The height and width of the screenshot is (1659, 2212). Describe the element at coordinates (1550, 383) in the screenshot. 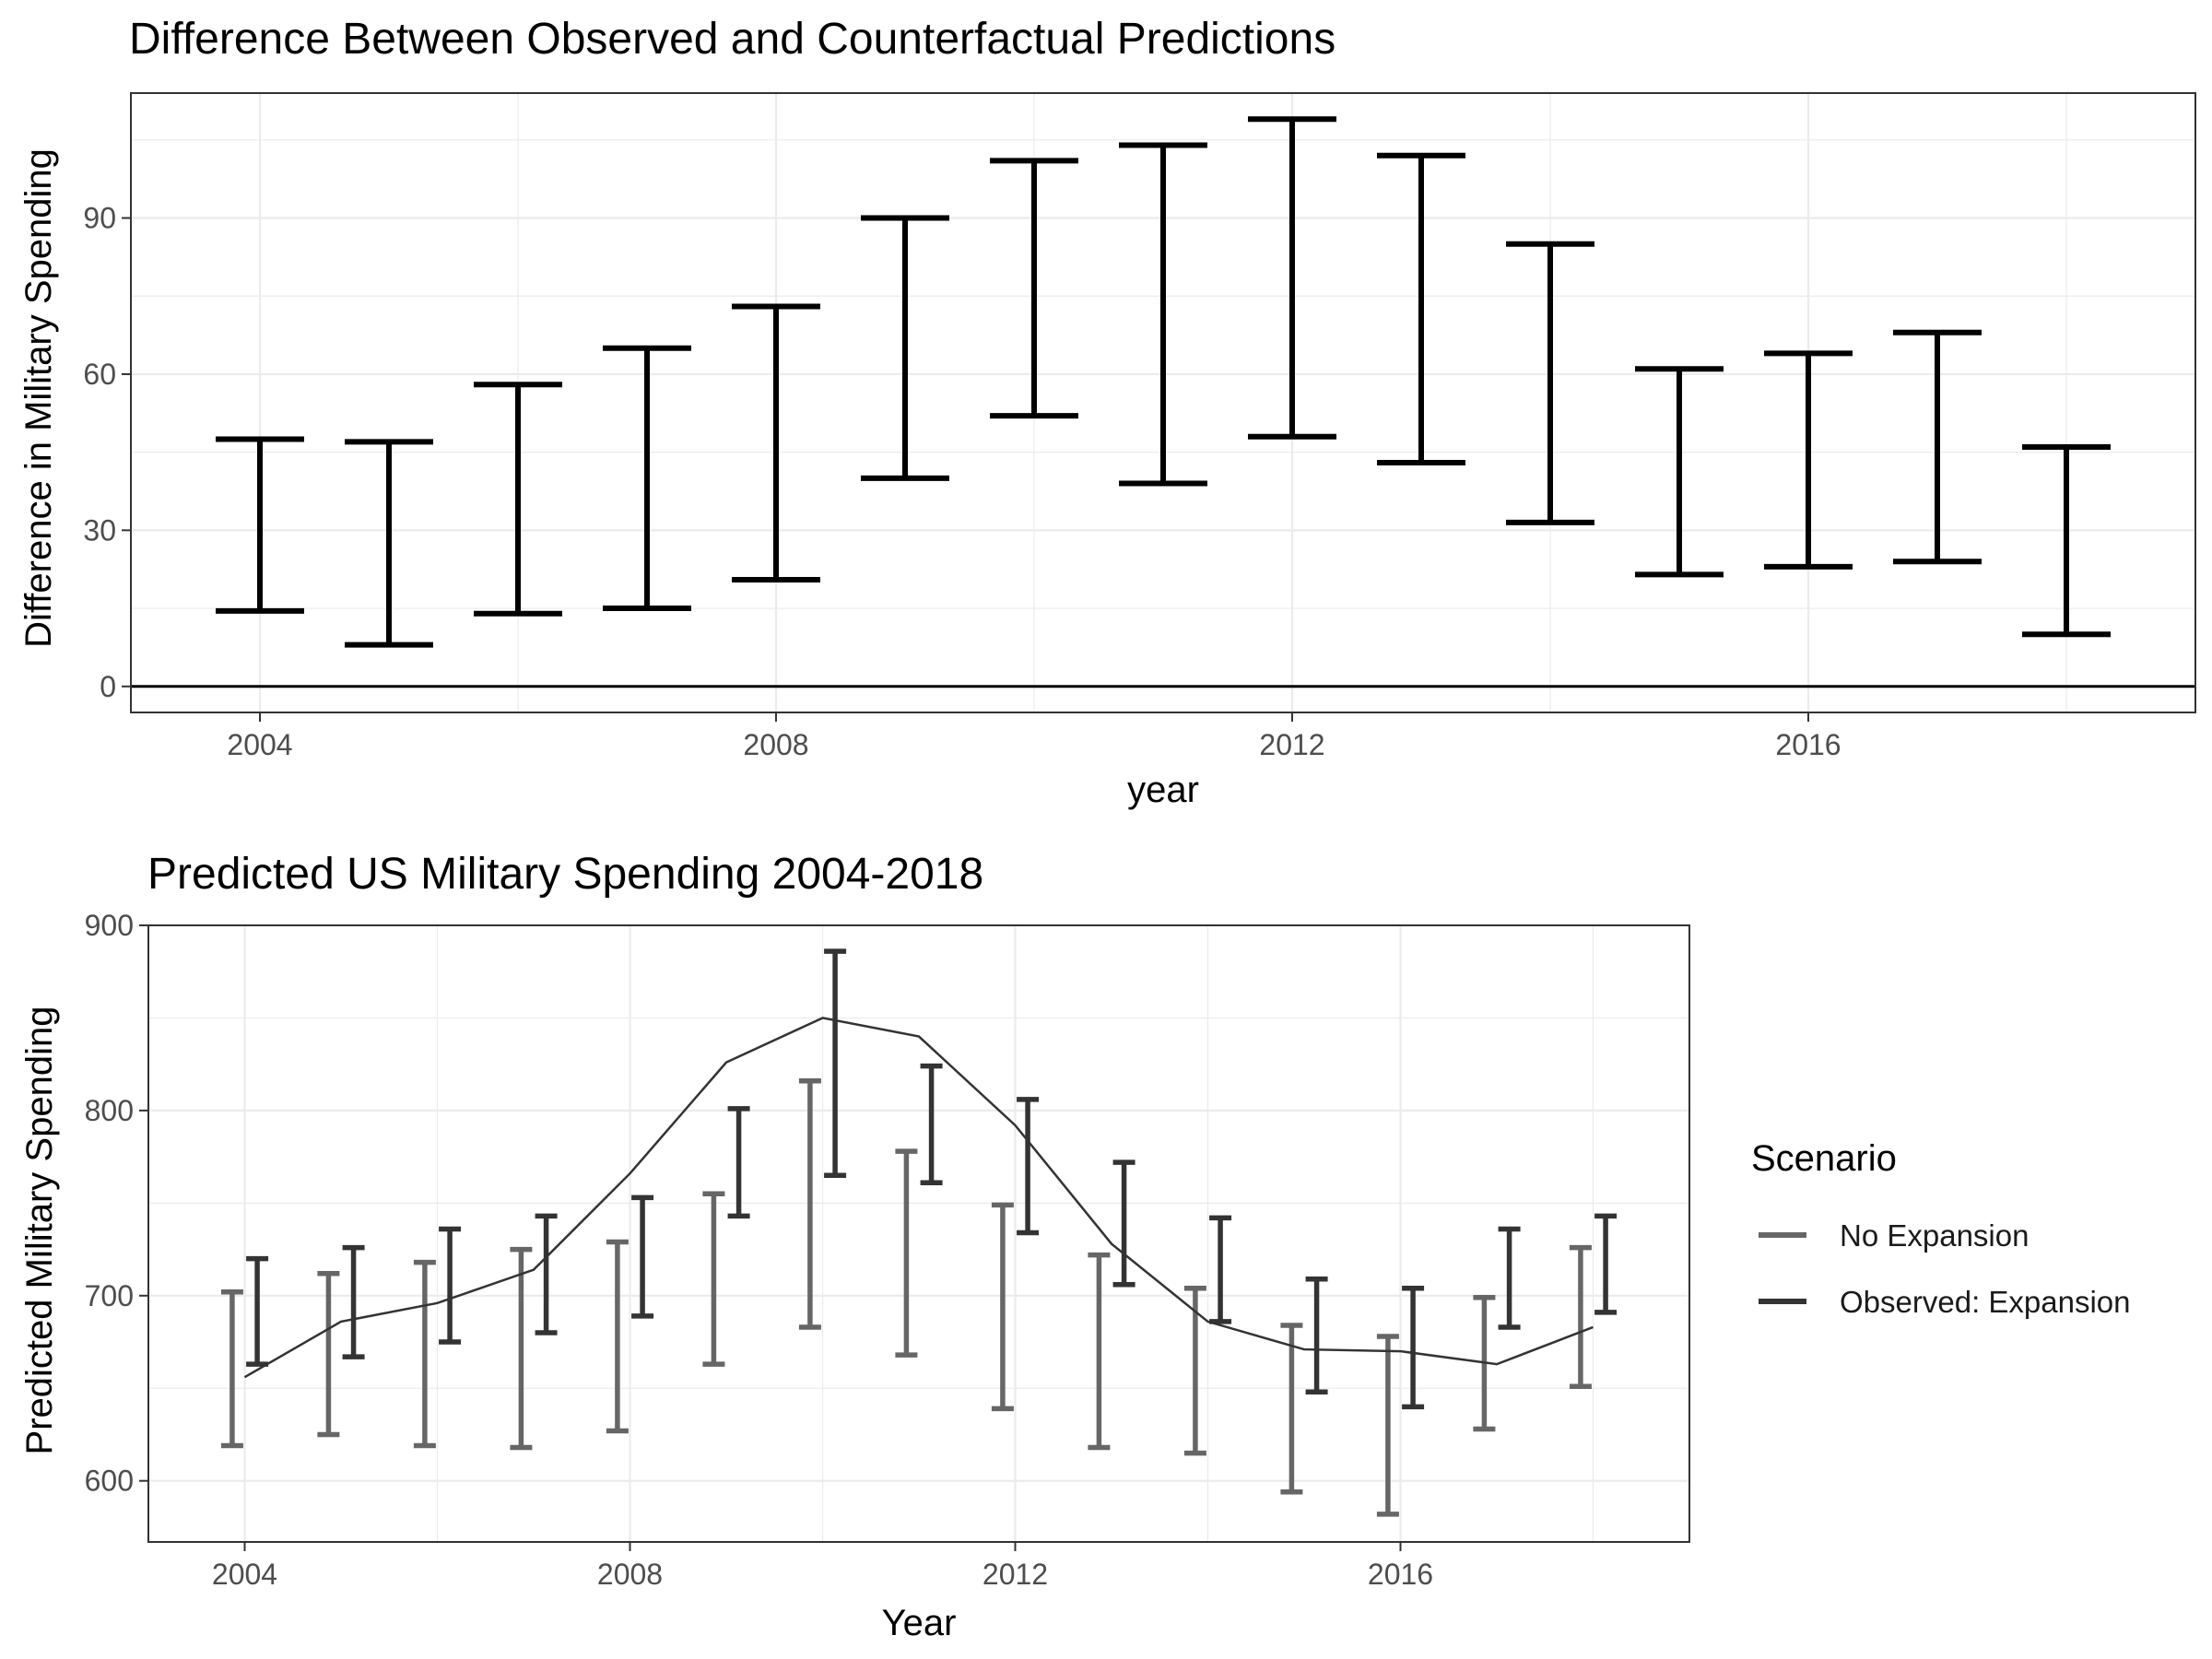

I see `error-bar-2014` at that location.